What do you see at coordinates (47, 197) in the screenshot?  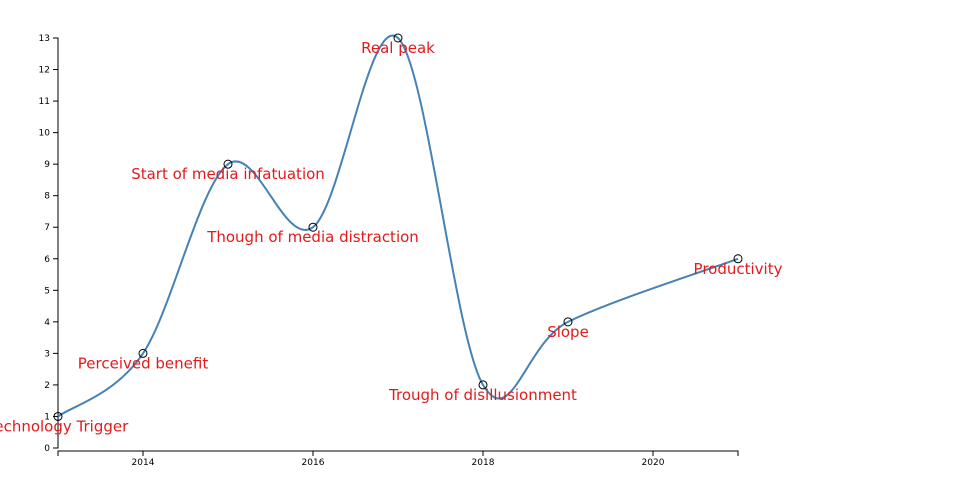 I see `y-tick-label: 8` at bounding box center [47, 197].